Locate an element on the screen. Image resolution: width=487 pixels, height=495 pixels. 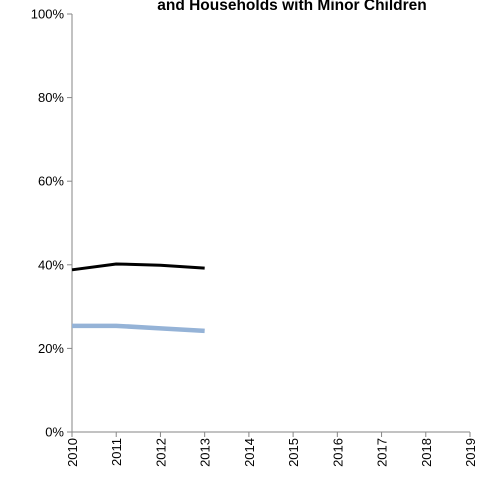
x-tick-label: 2012 is located at coordinates (160, 452).